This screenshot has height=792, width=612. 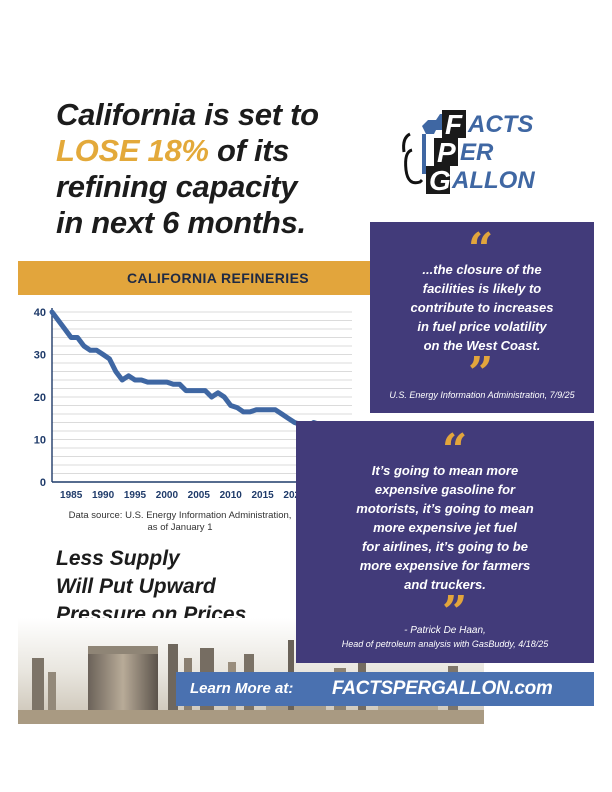 I want to click on quote2-line: more expensive for farmers, so click(x=445, y=565).